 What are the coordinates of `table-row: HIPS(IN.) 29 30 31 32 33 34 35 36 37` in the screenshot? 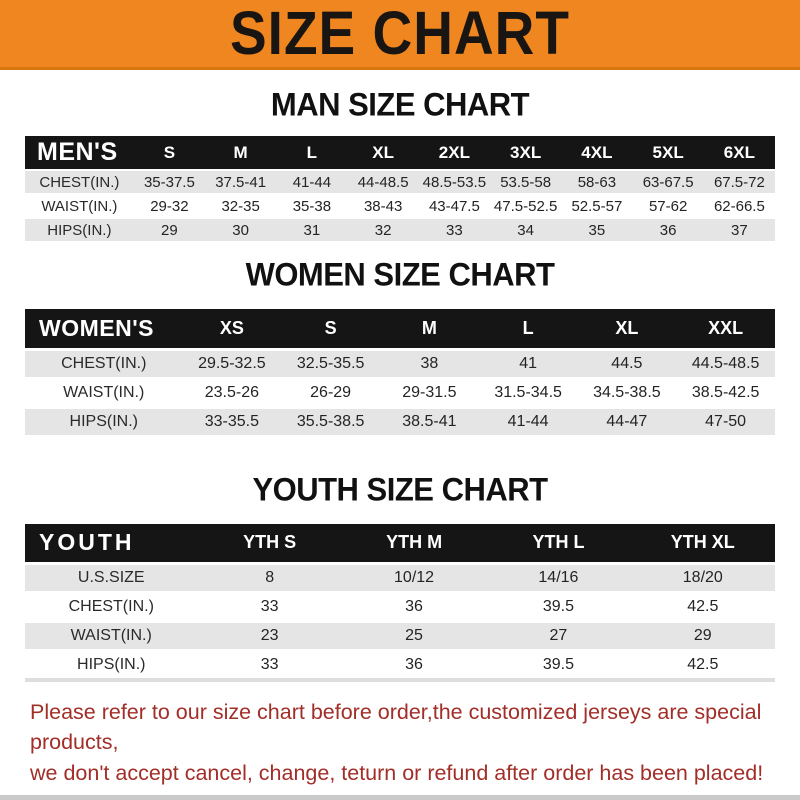 It's located at (400, 230).